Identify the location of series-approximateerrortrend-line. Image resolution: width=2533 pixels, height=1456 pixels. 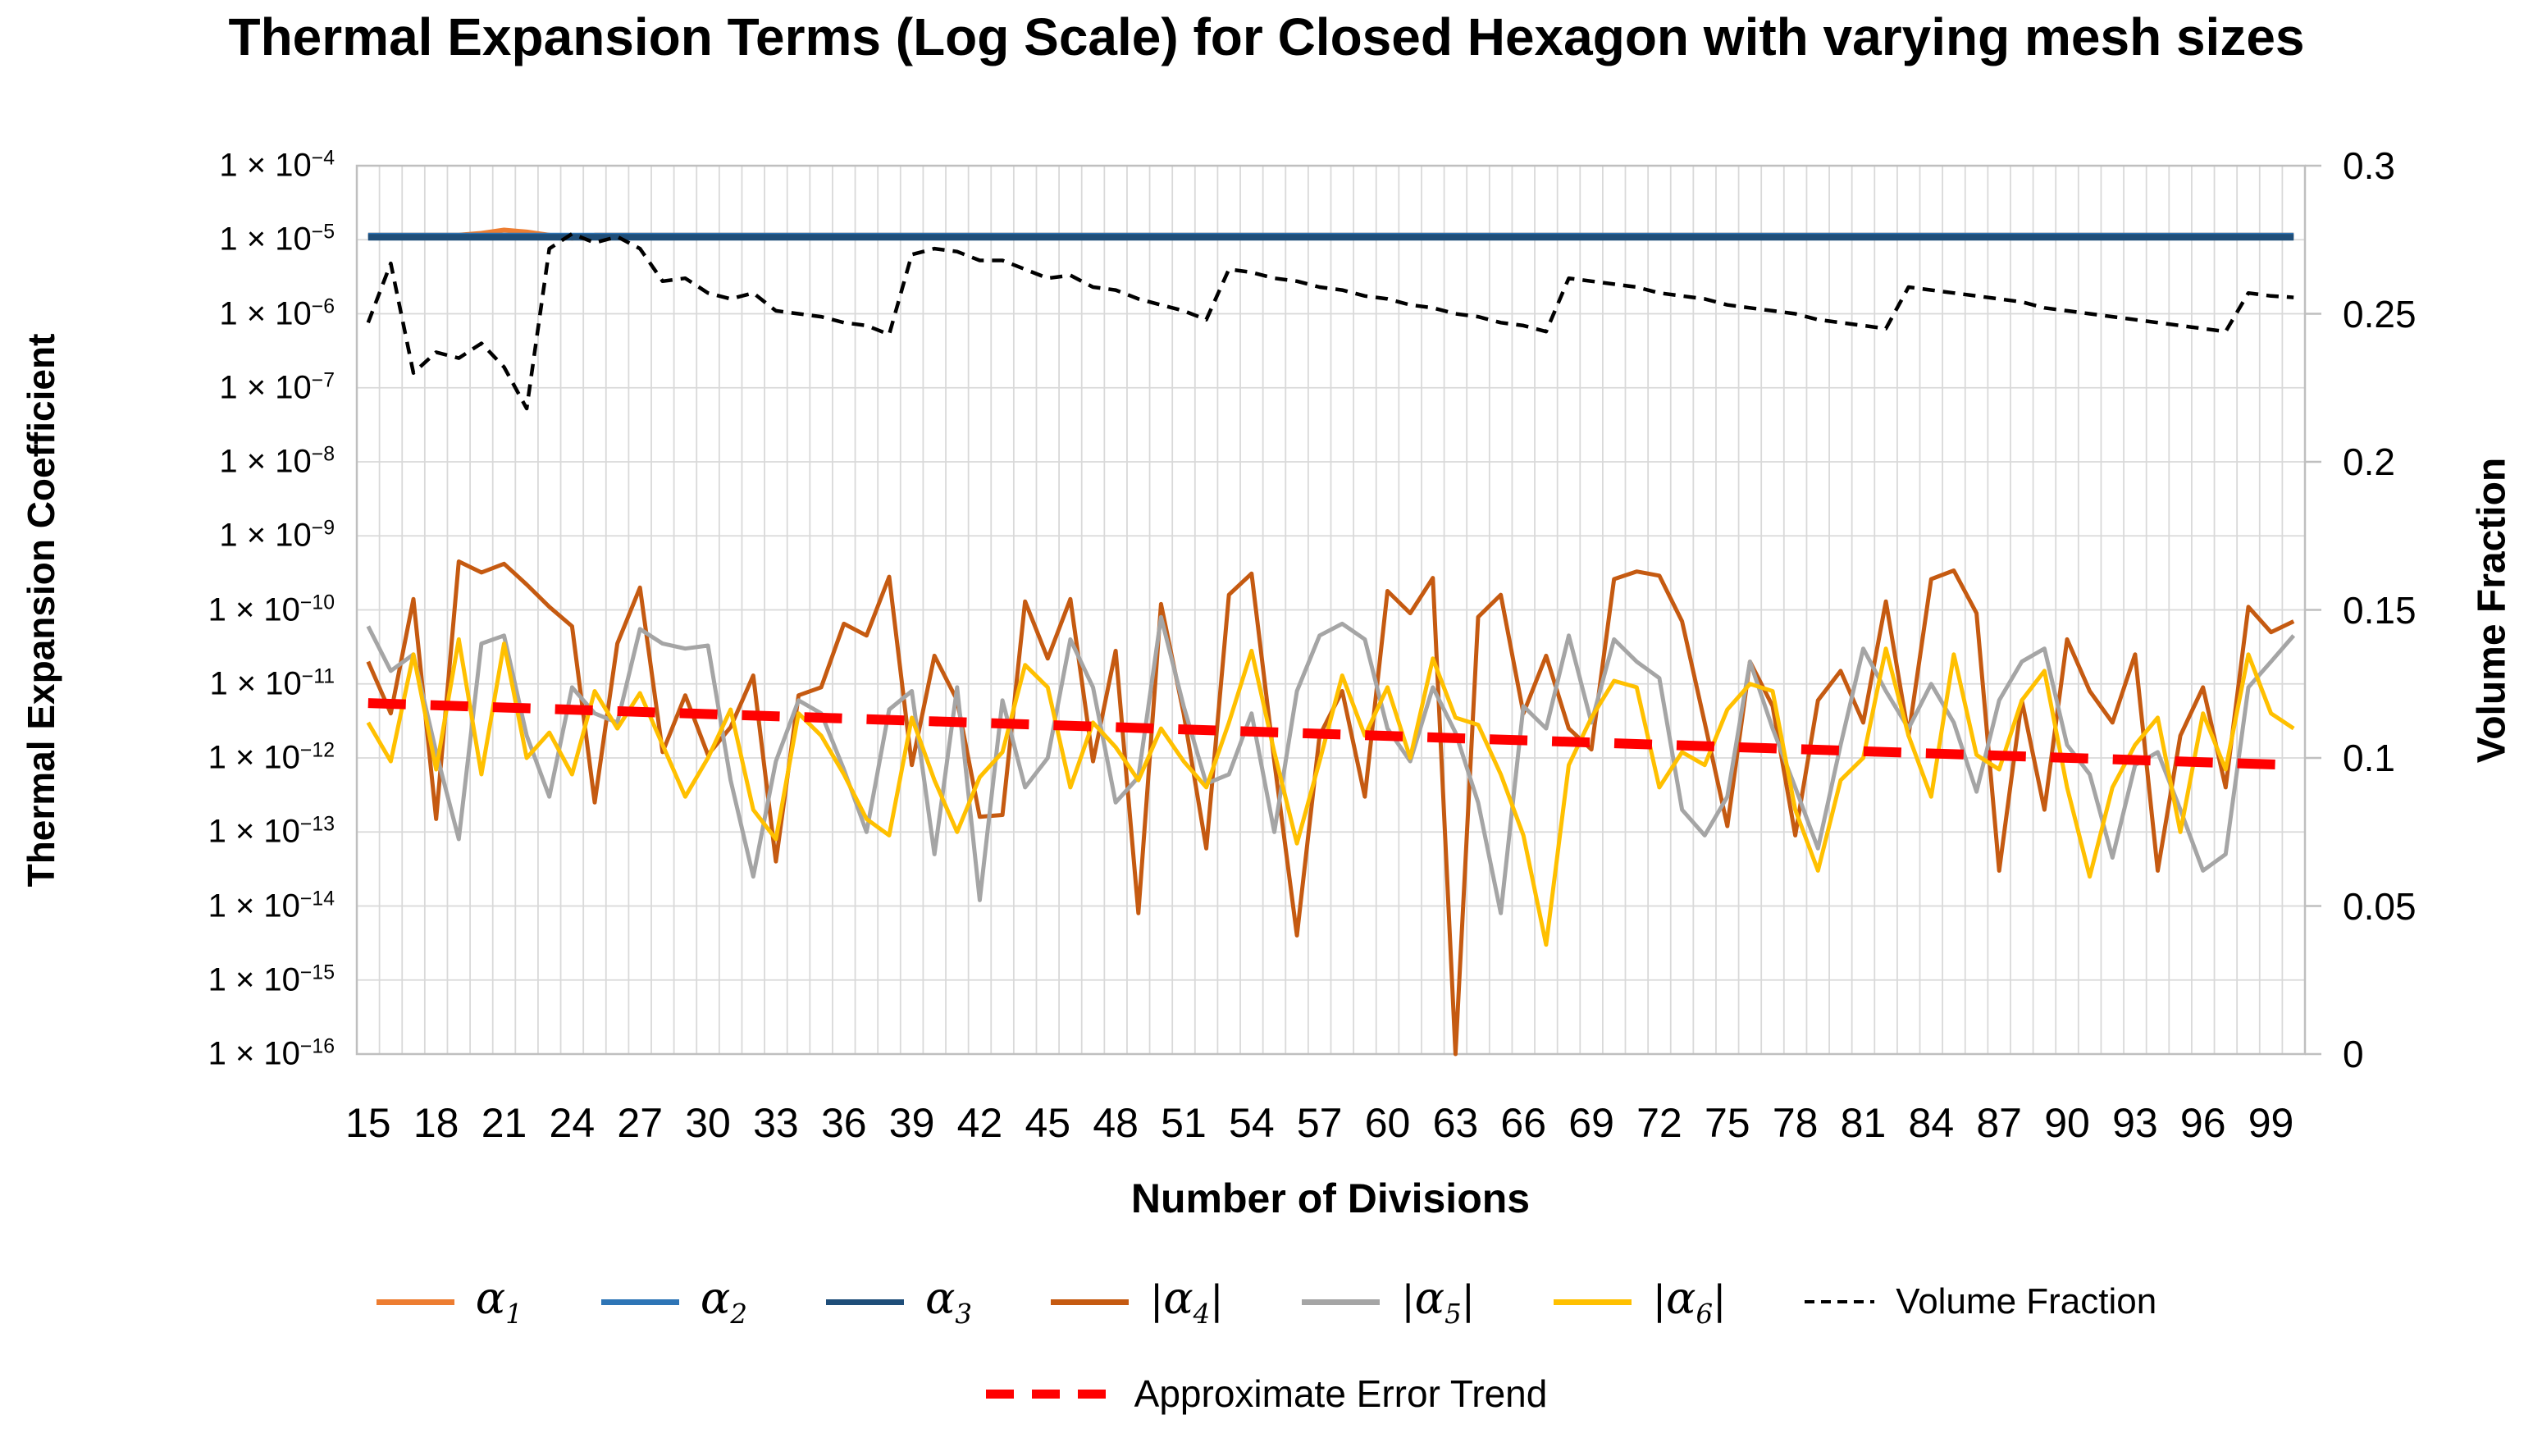
(1331, 734).